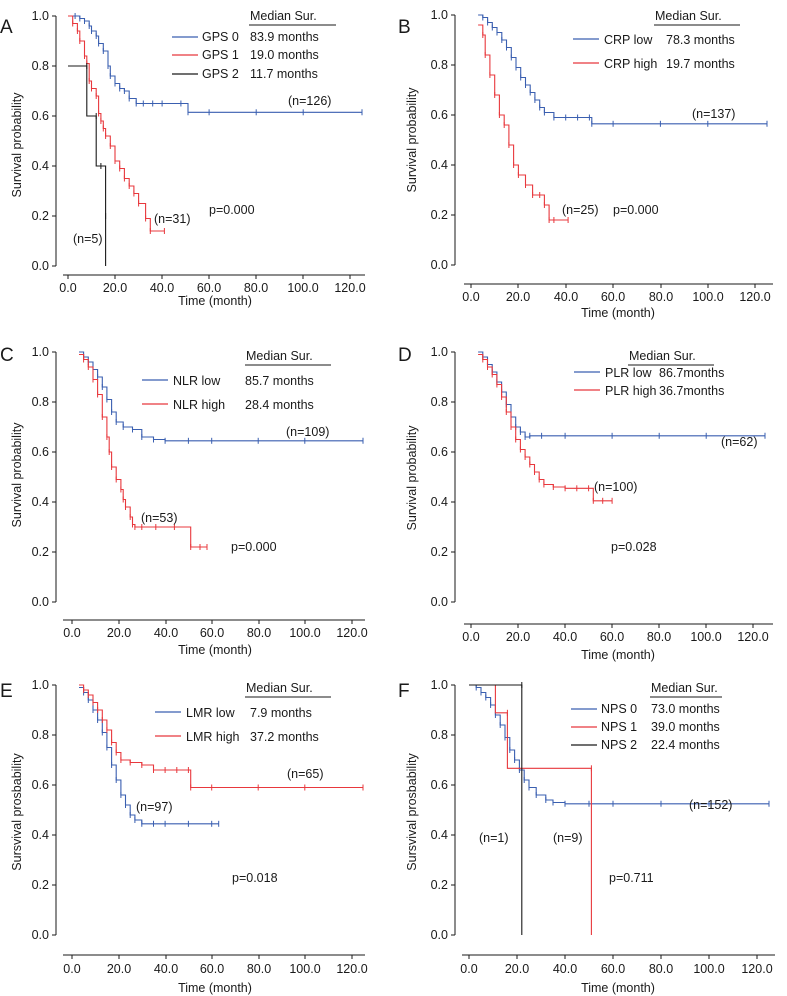 The width and height of the screenshot is (787, 996). What do you see at coordinates (162, 288) in the screenshot?
I see `x-tick-label: 40.0` at bounding box center [162, 288].